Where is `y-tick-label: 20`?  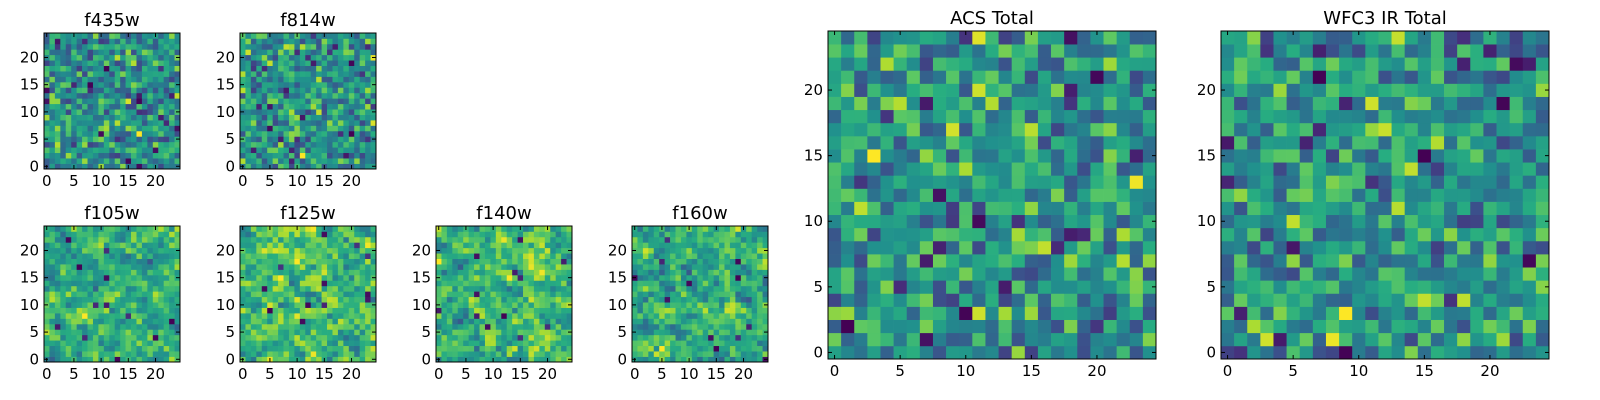 y-tick-label: 20 is located at coordinates (813, 90).